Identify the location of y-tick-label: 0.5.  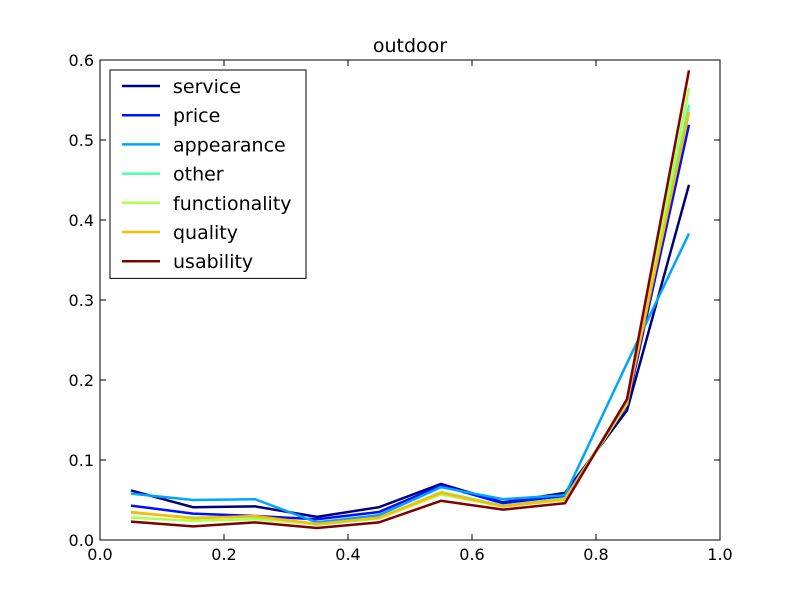
(81, 140).